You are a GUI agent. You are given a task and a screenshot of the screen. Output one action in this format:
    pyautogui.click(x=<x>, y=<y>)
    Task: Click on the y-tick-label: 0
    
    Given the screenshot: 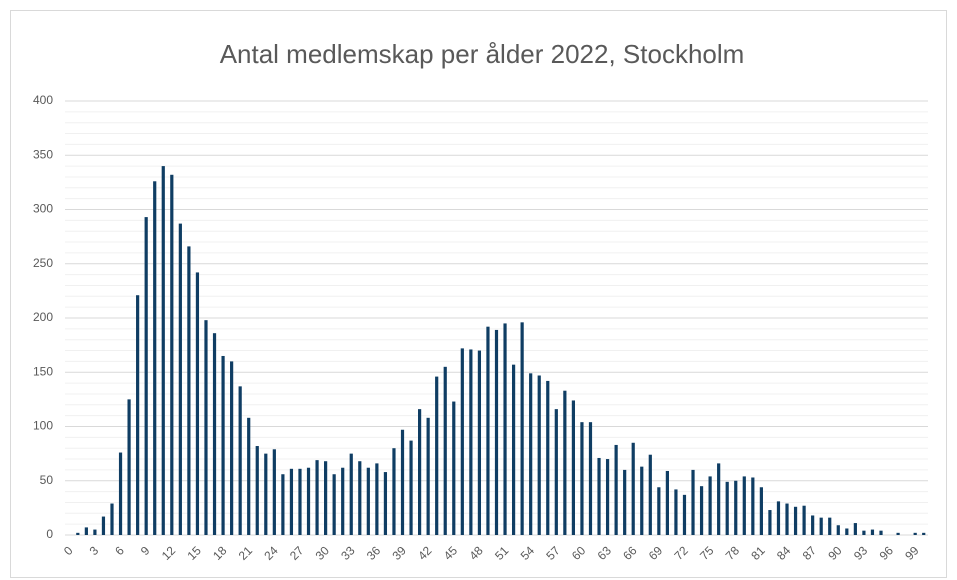 What is the action you would take?
    pyautogui.click(x=49, y=534)
    